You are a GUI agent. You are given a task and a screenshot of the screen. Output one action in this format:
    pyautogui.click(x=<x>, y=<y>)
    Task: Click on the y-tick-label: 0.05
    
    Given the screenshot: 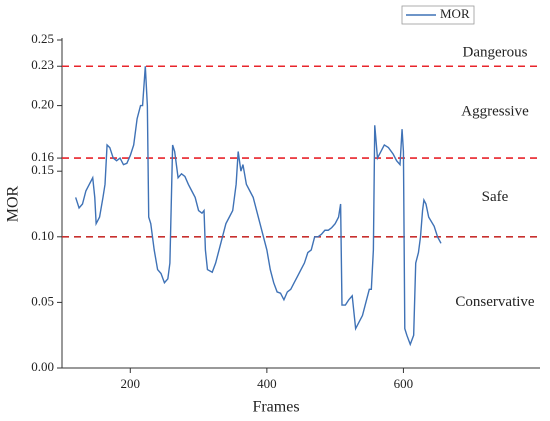 What is the action you would take?
    pyautogui.click(x=42, y=300)
    